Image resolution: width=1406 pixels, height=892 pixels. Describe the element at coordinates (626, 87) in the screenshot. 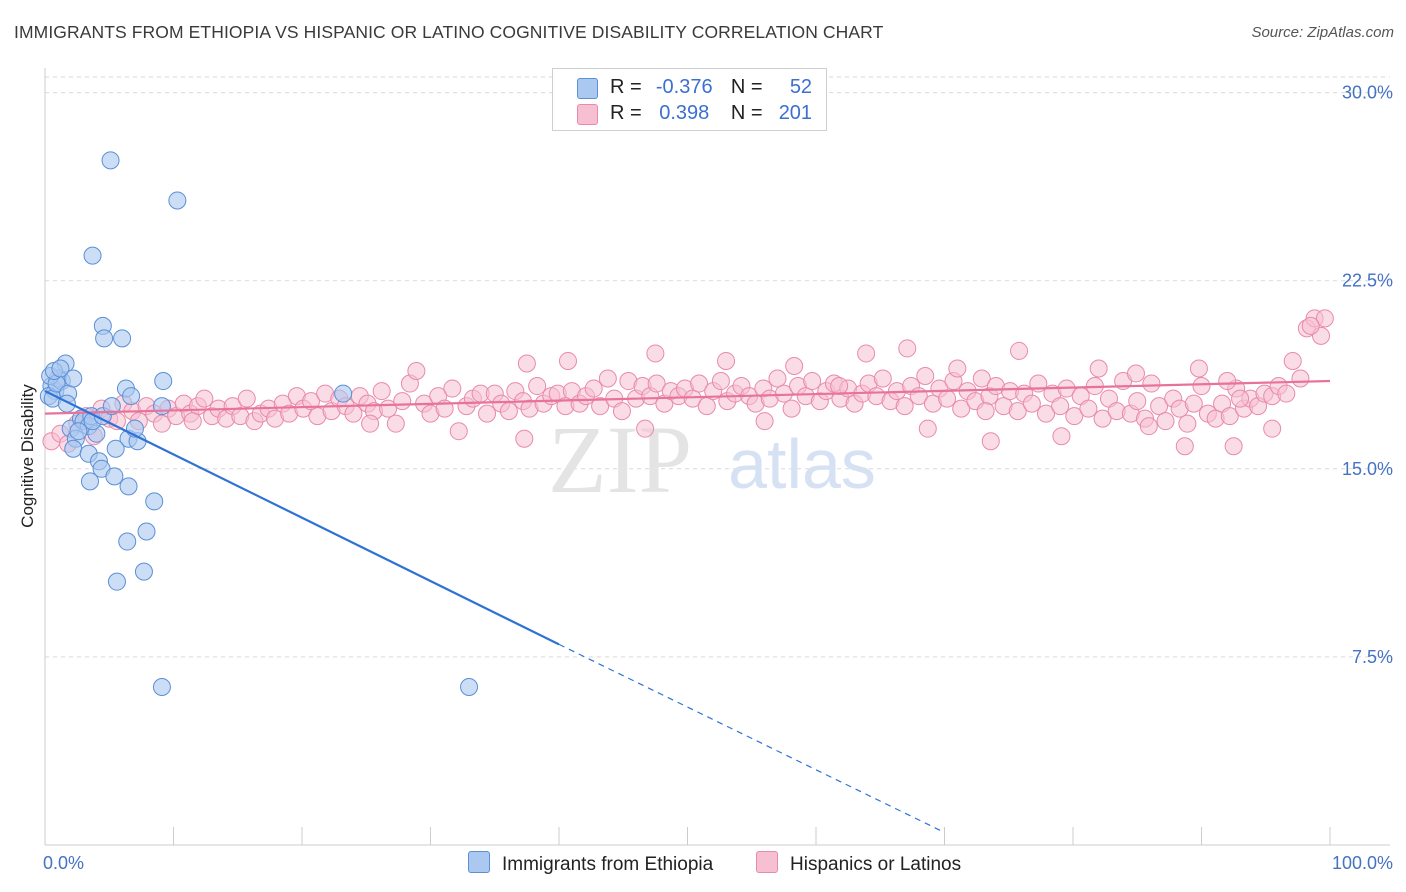

I see `legend-r-label: R =` at that location.